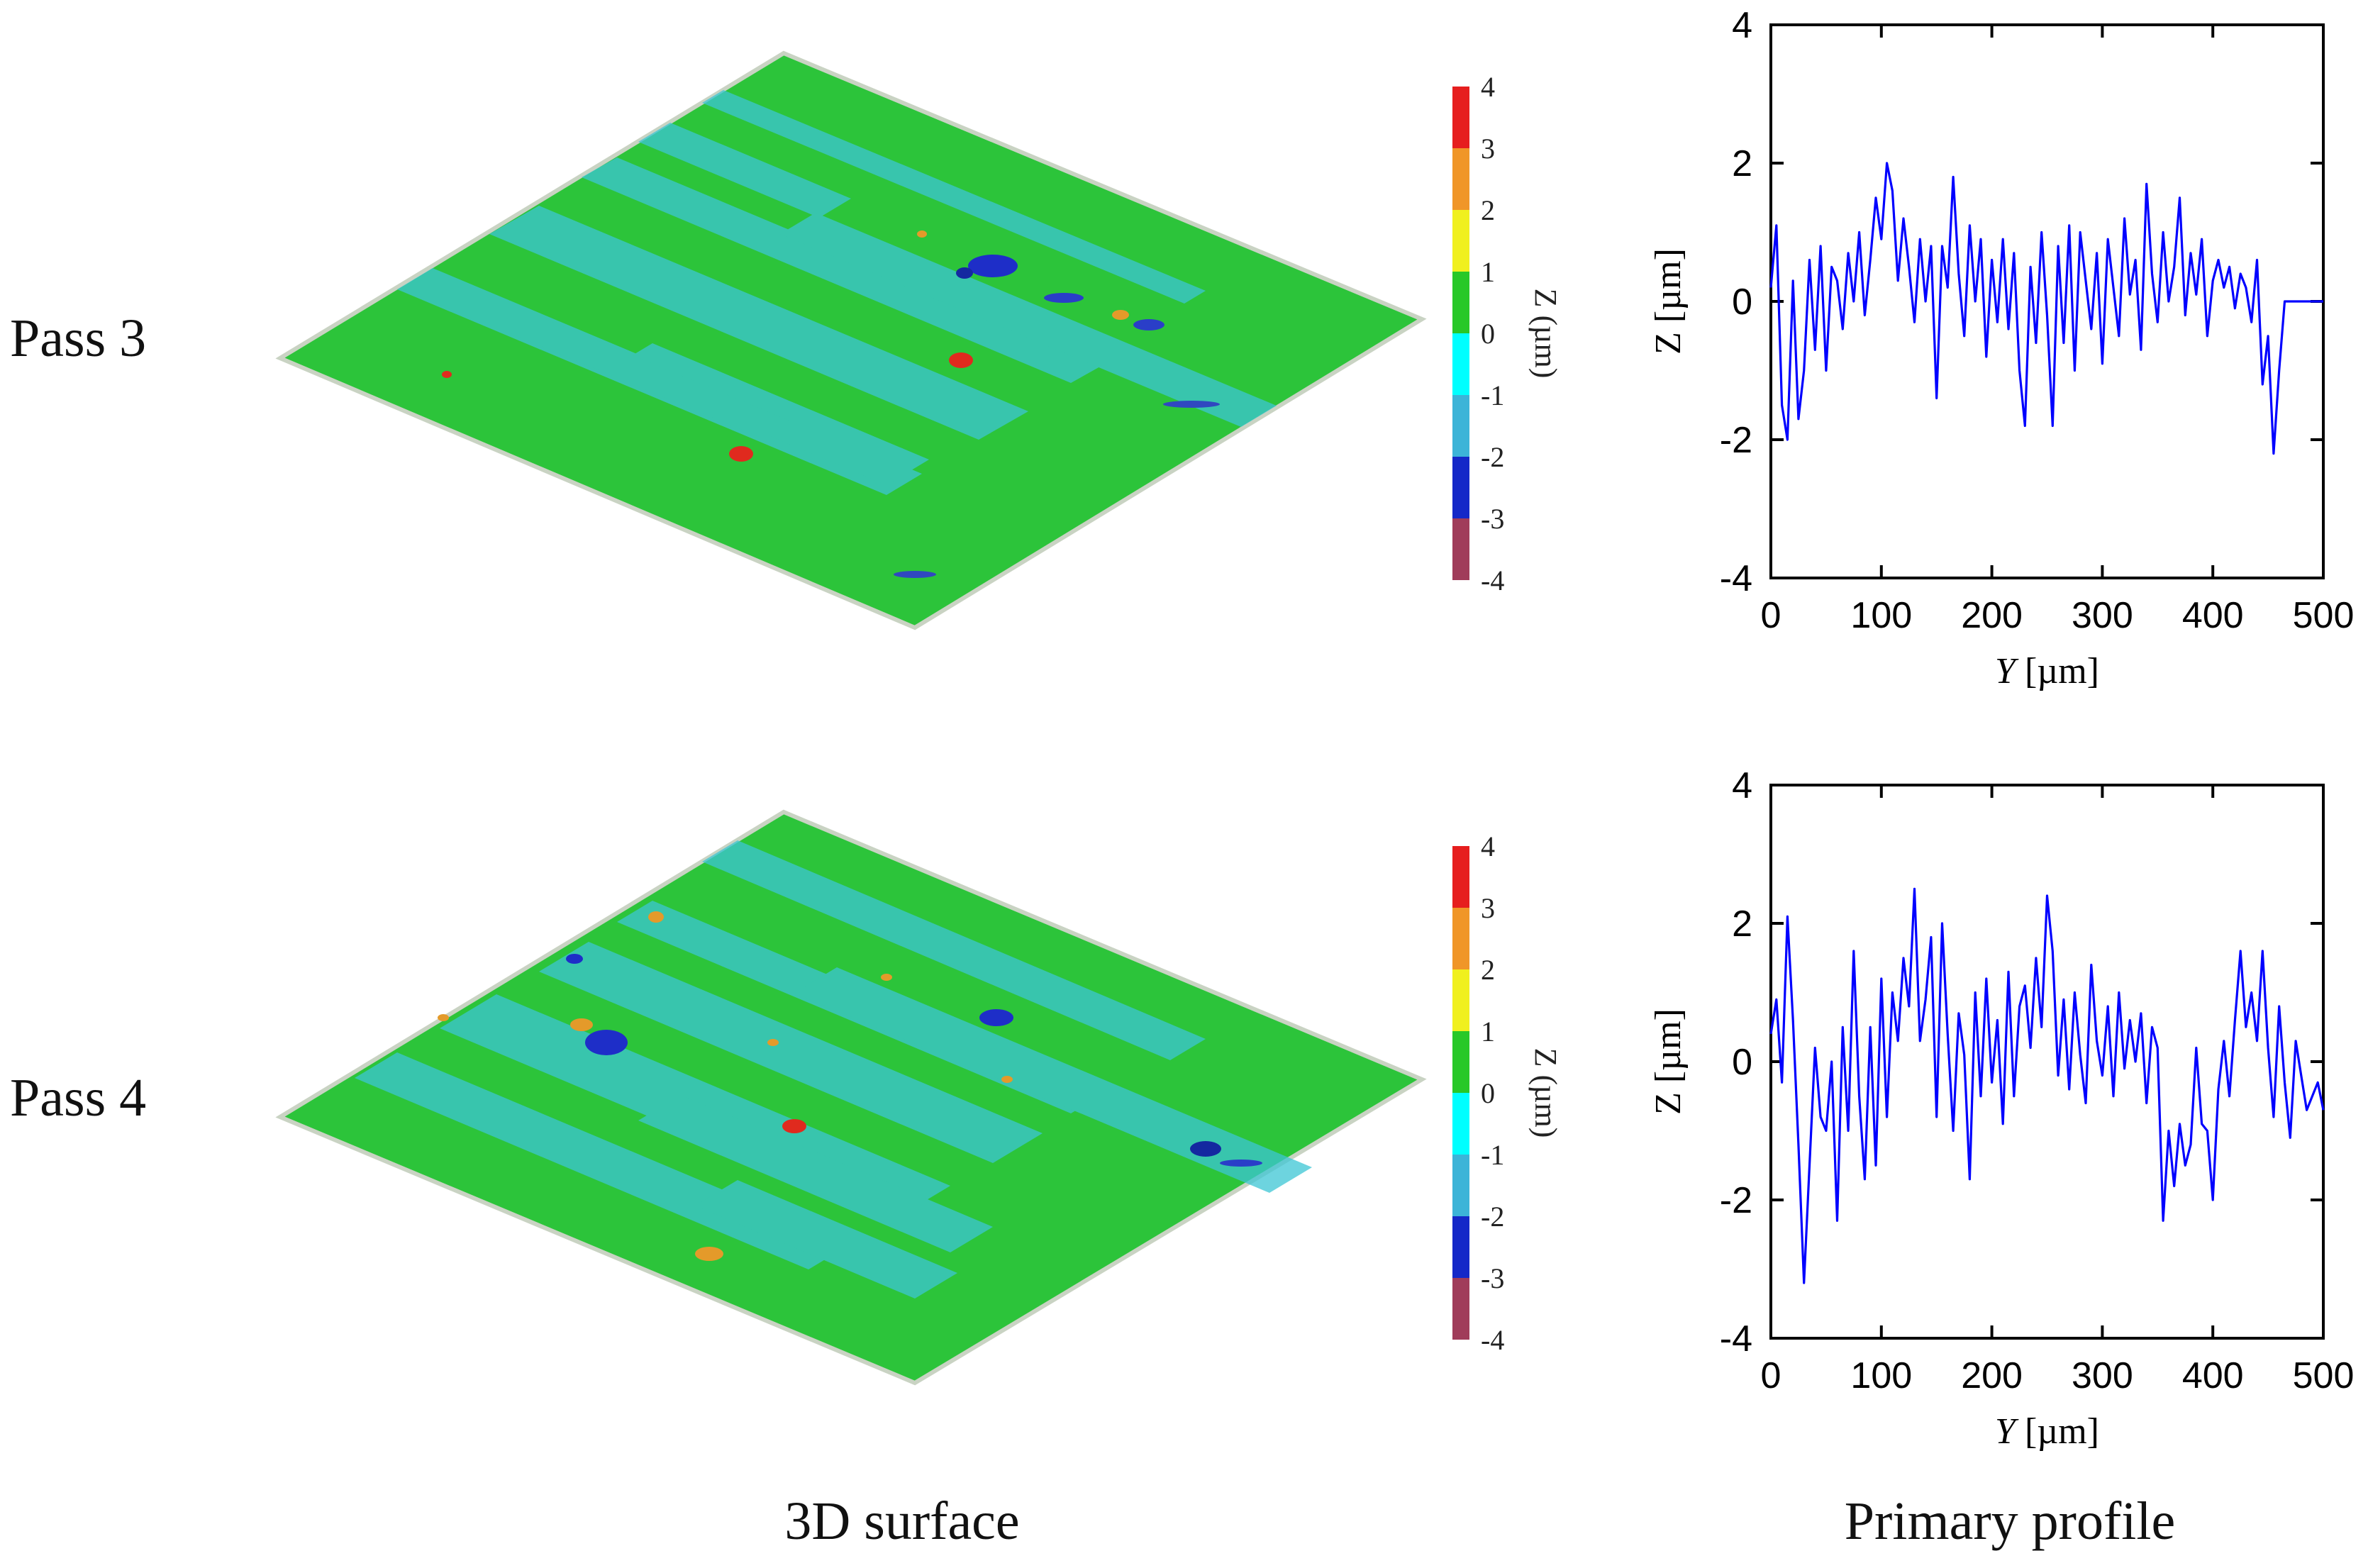 This screenshot has height=1568, width=2368. What do you see at coordinates (1508, 333) in the screenshot?
I see `colorbar-pass-3: 4 3 2 1 0 -1 -2 -3 -4 Z (µm)` at bounding box center [1508, 333].